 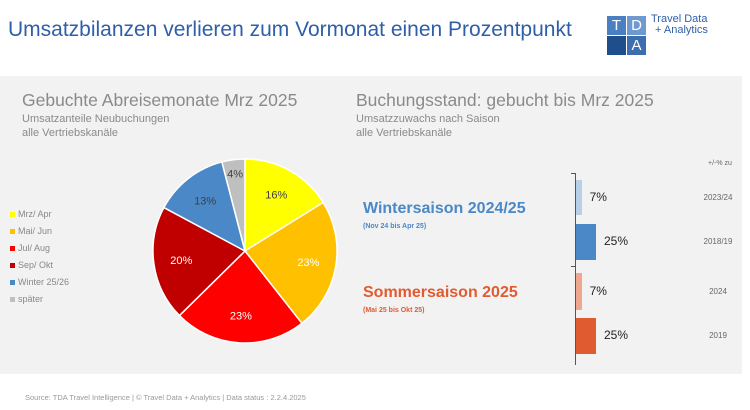 What do you see at coordinates (718, 197) in the screenshot?
I see `compare-year-label: 2023/24` at bounding box center [718, 197].